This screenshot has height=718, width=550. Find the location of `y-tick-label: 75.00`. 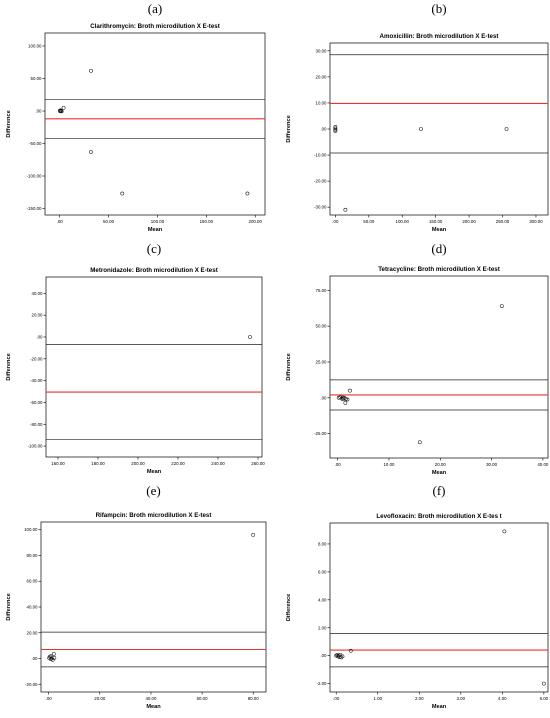

y-tick-label: 75.00 is located at coordinates (322, 290).